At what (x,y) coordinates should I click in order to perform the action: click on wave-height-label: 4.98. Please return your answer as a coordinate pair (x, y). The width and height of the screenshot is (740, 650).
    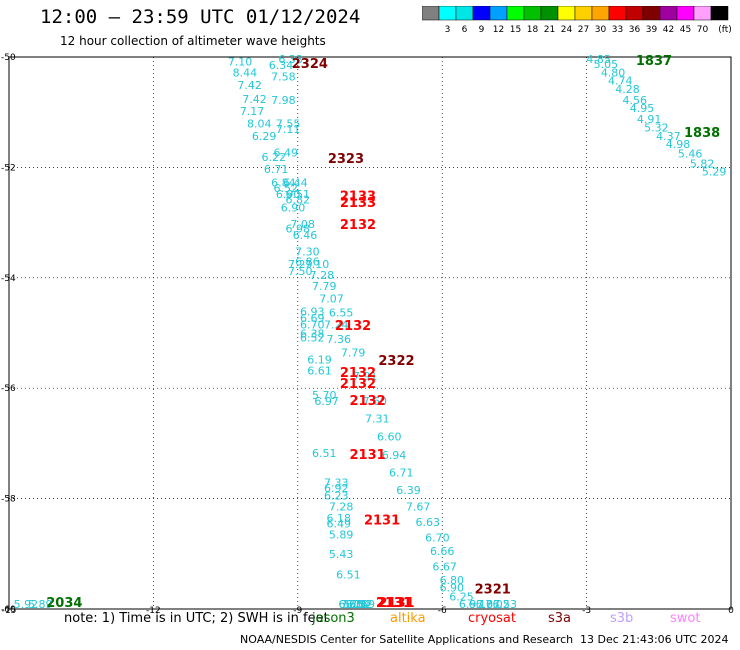
    Looking at the image, I should click on (678, 144).